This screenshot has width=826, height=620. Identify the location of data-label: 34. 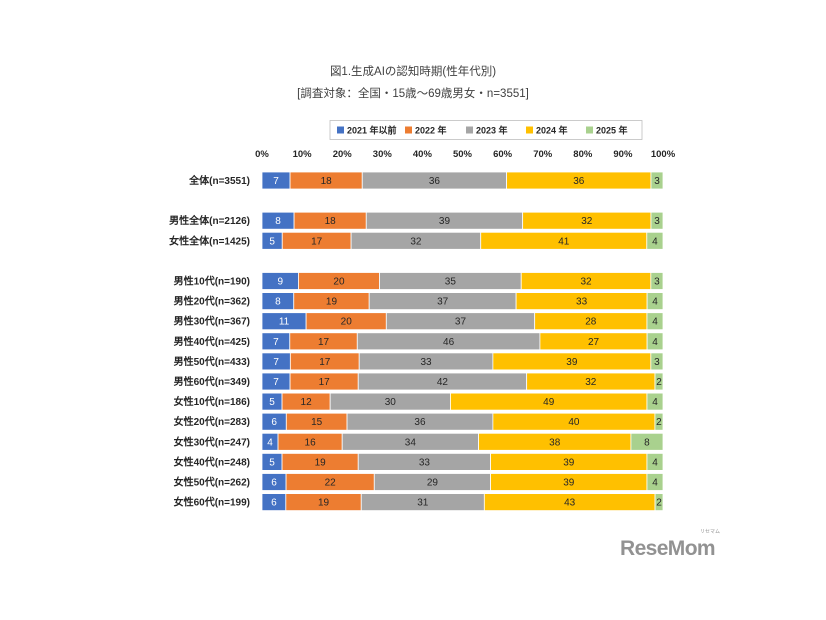
(411, 442).